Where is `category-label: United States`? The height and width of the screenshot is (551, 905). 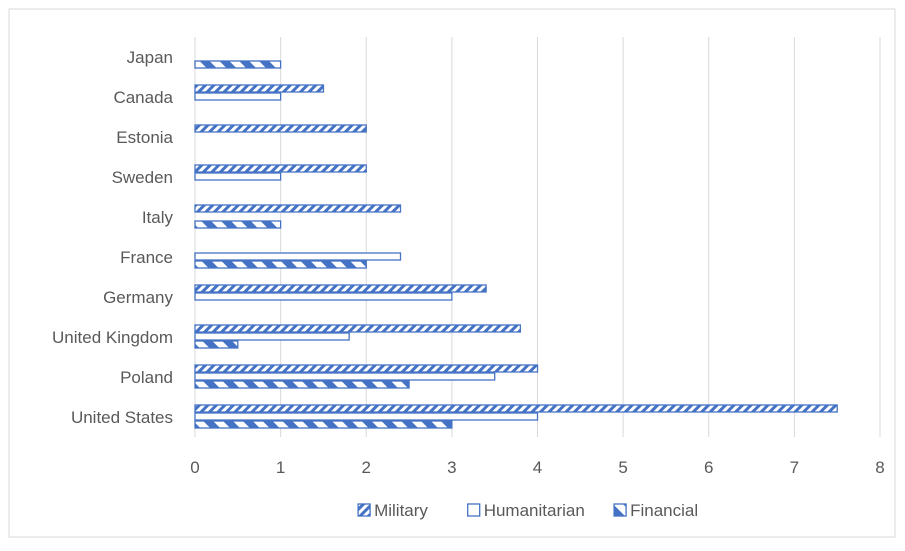 category-label: United States is located at coordinates (122, 417).